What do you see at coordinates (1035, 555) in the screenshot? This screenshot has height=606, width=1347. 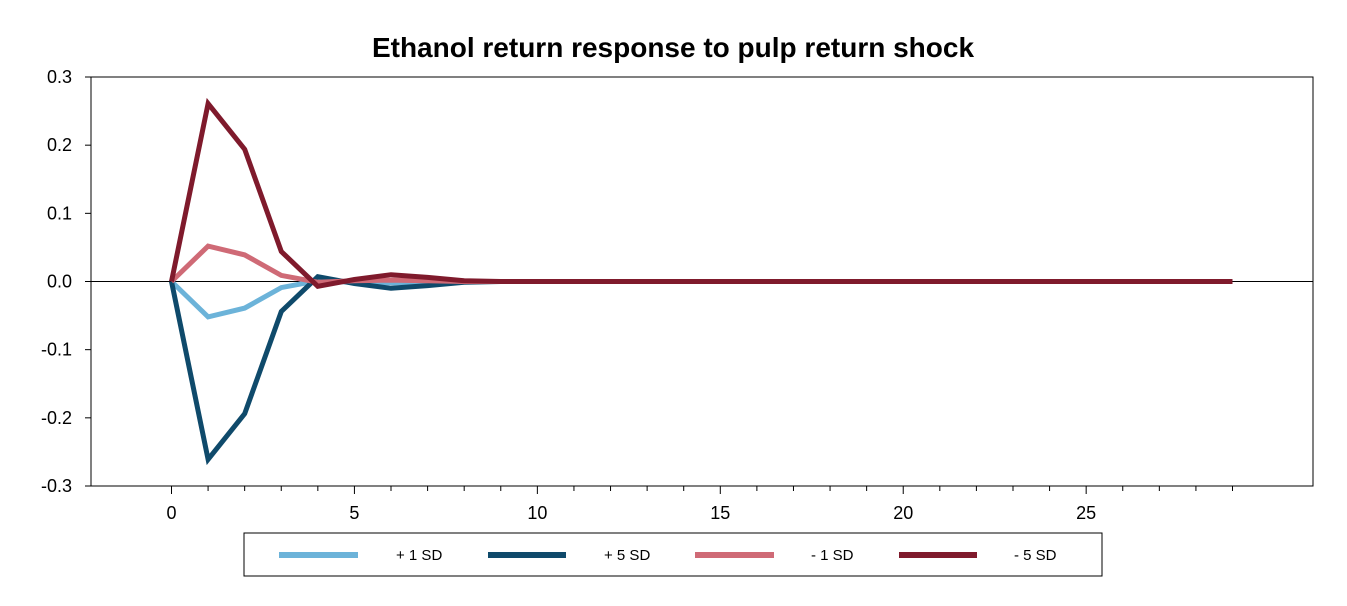 I see `legend-label-minus-5sd: - 5 SD` at bounding box center [1035, 555].